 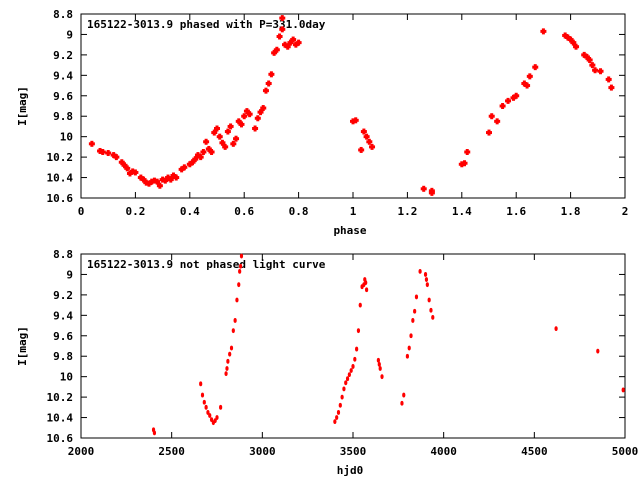 I want to click on y-tick-label: 9.4, so click(x=63, y=315).